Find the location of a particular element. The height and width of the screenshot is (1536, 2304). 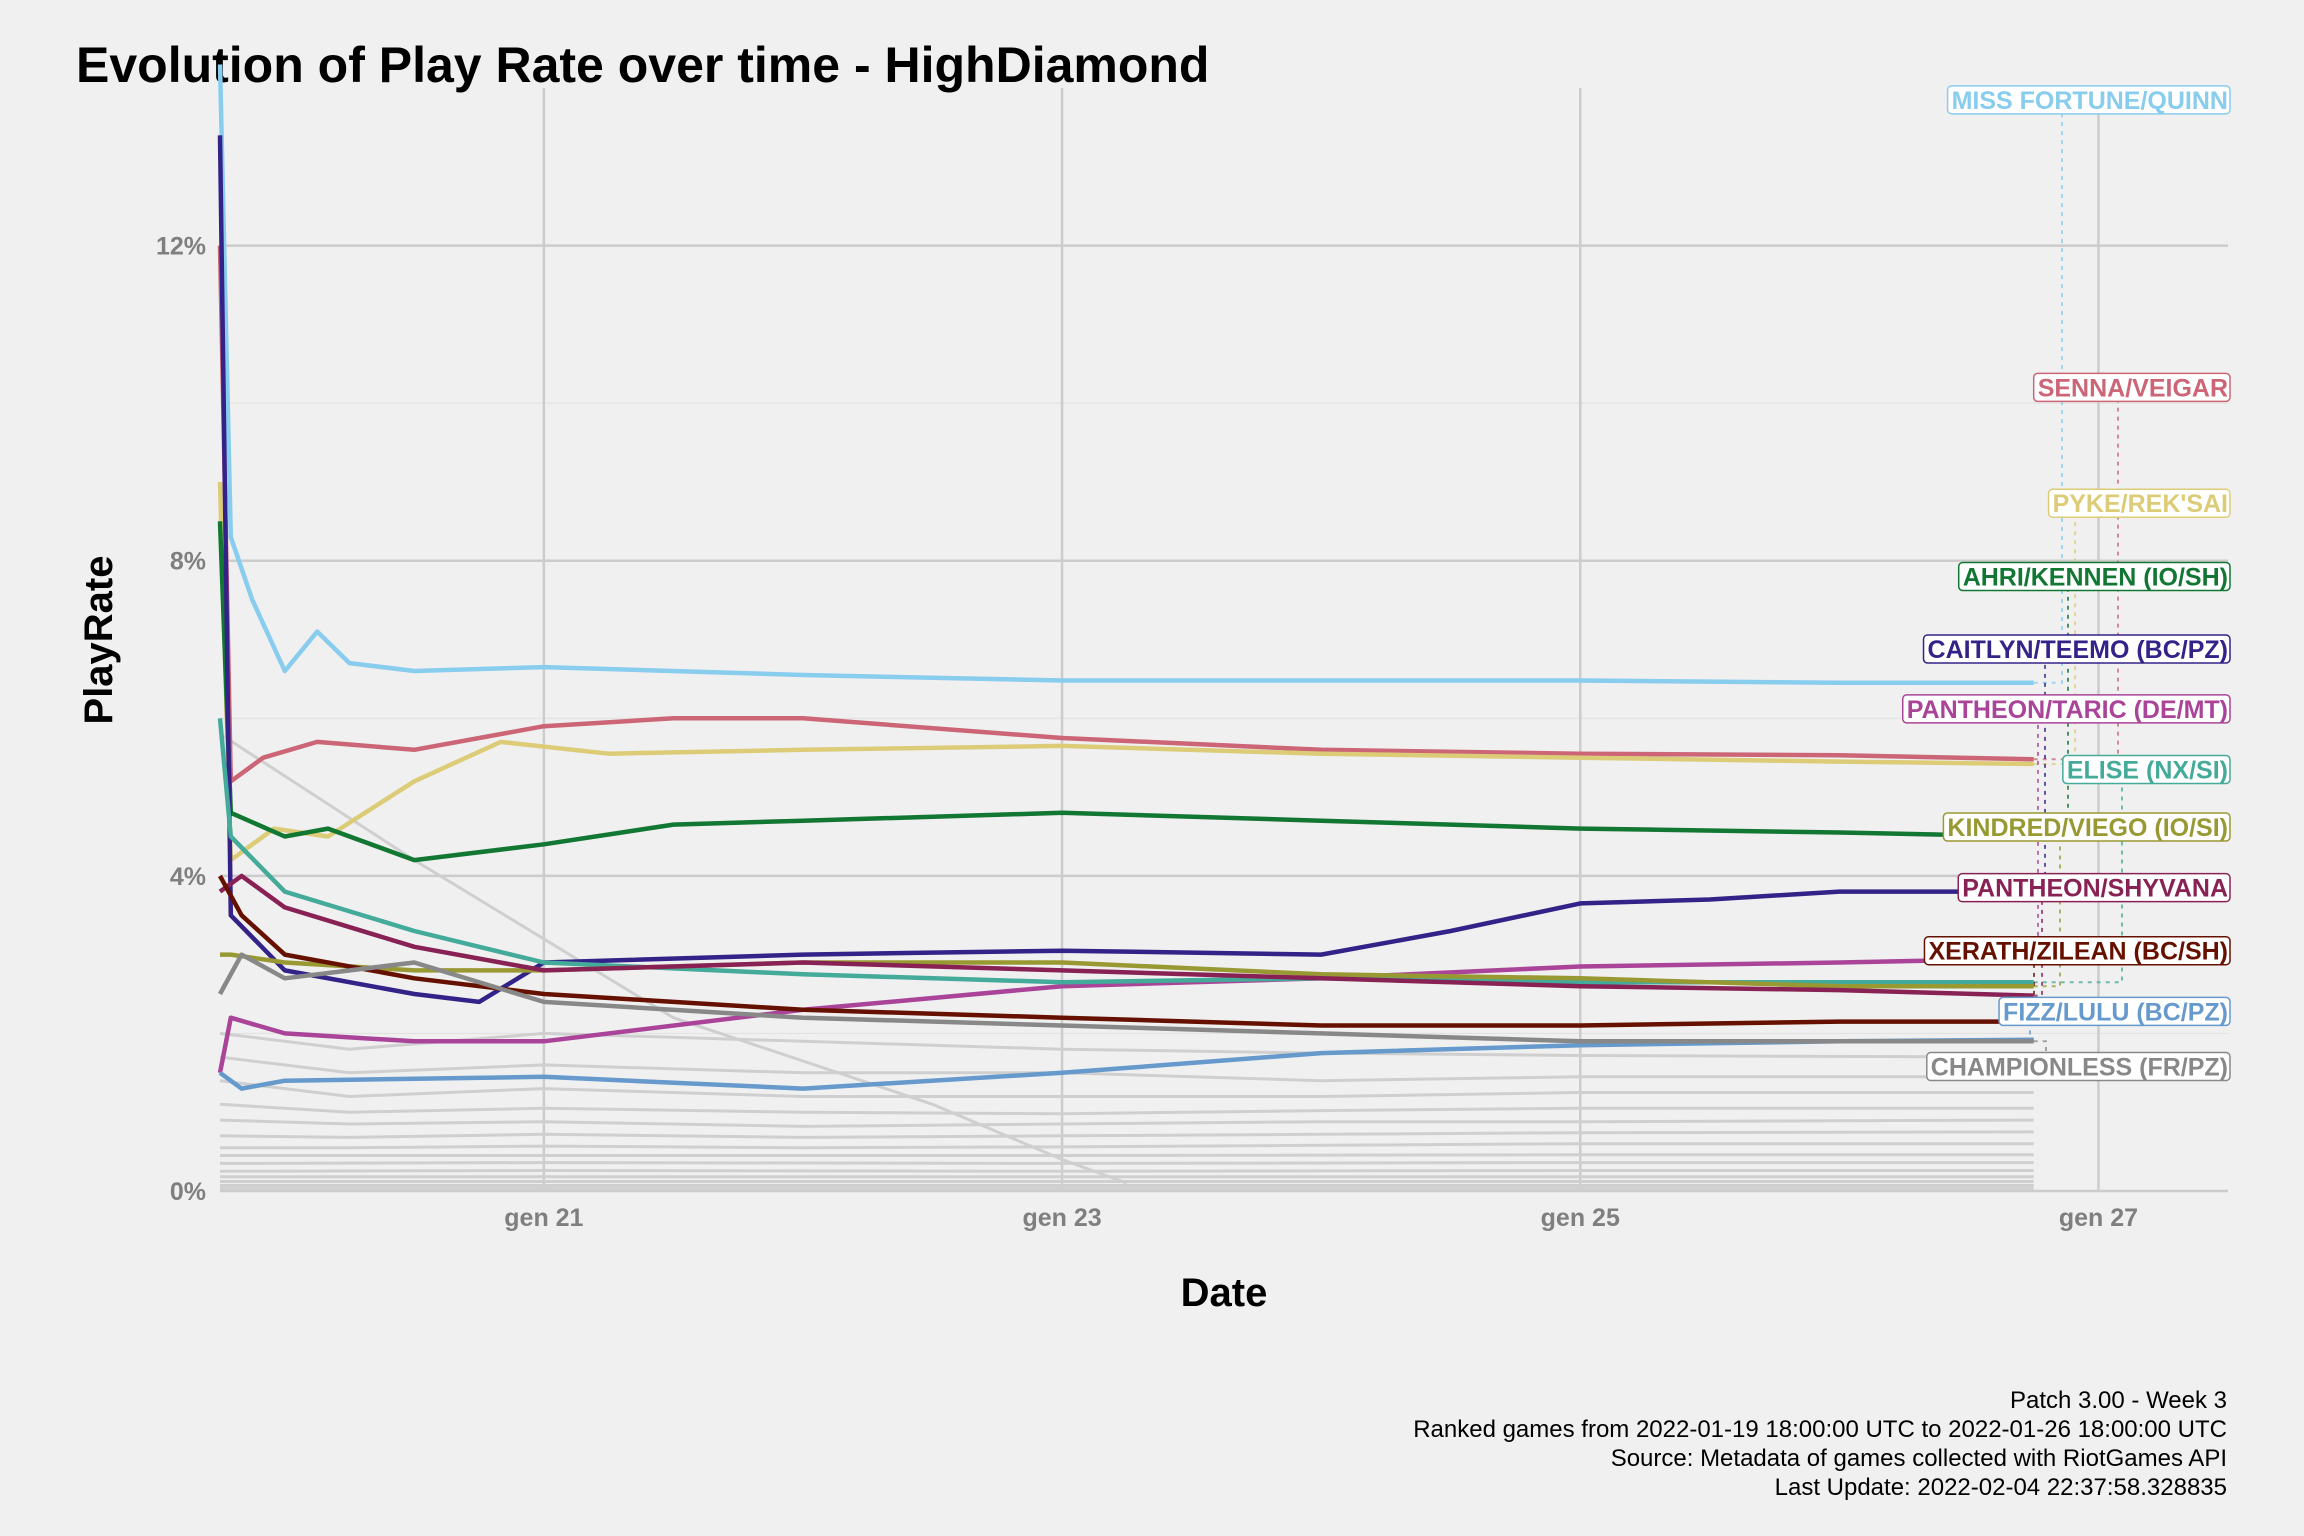

series-label: MISS FORTUNE/QUINN is located at coordinates (2088, 100).